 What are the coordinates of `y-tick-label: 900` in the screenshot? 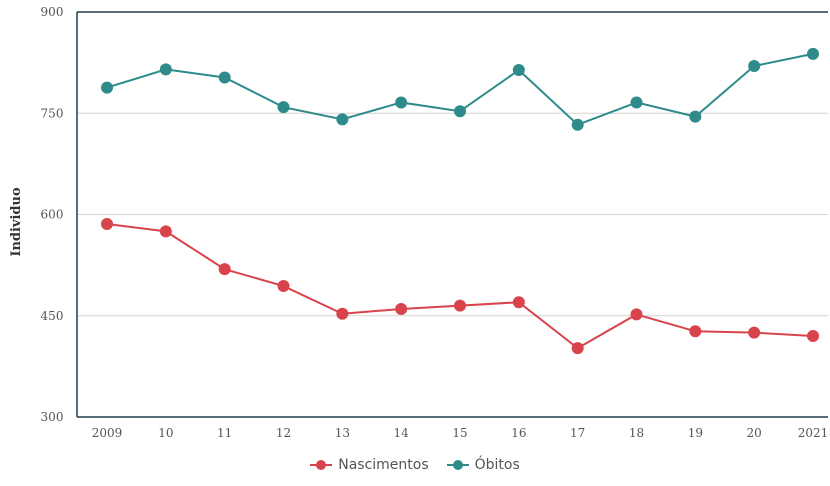 It's located at (52, 12).